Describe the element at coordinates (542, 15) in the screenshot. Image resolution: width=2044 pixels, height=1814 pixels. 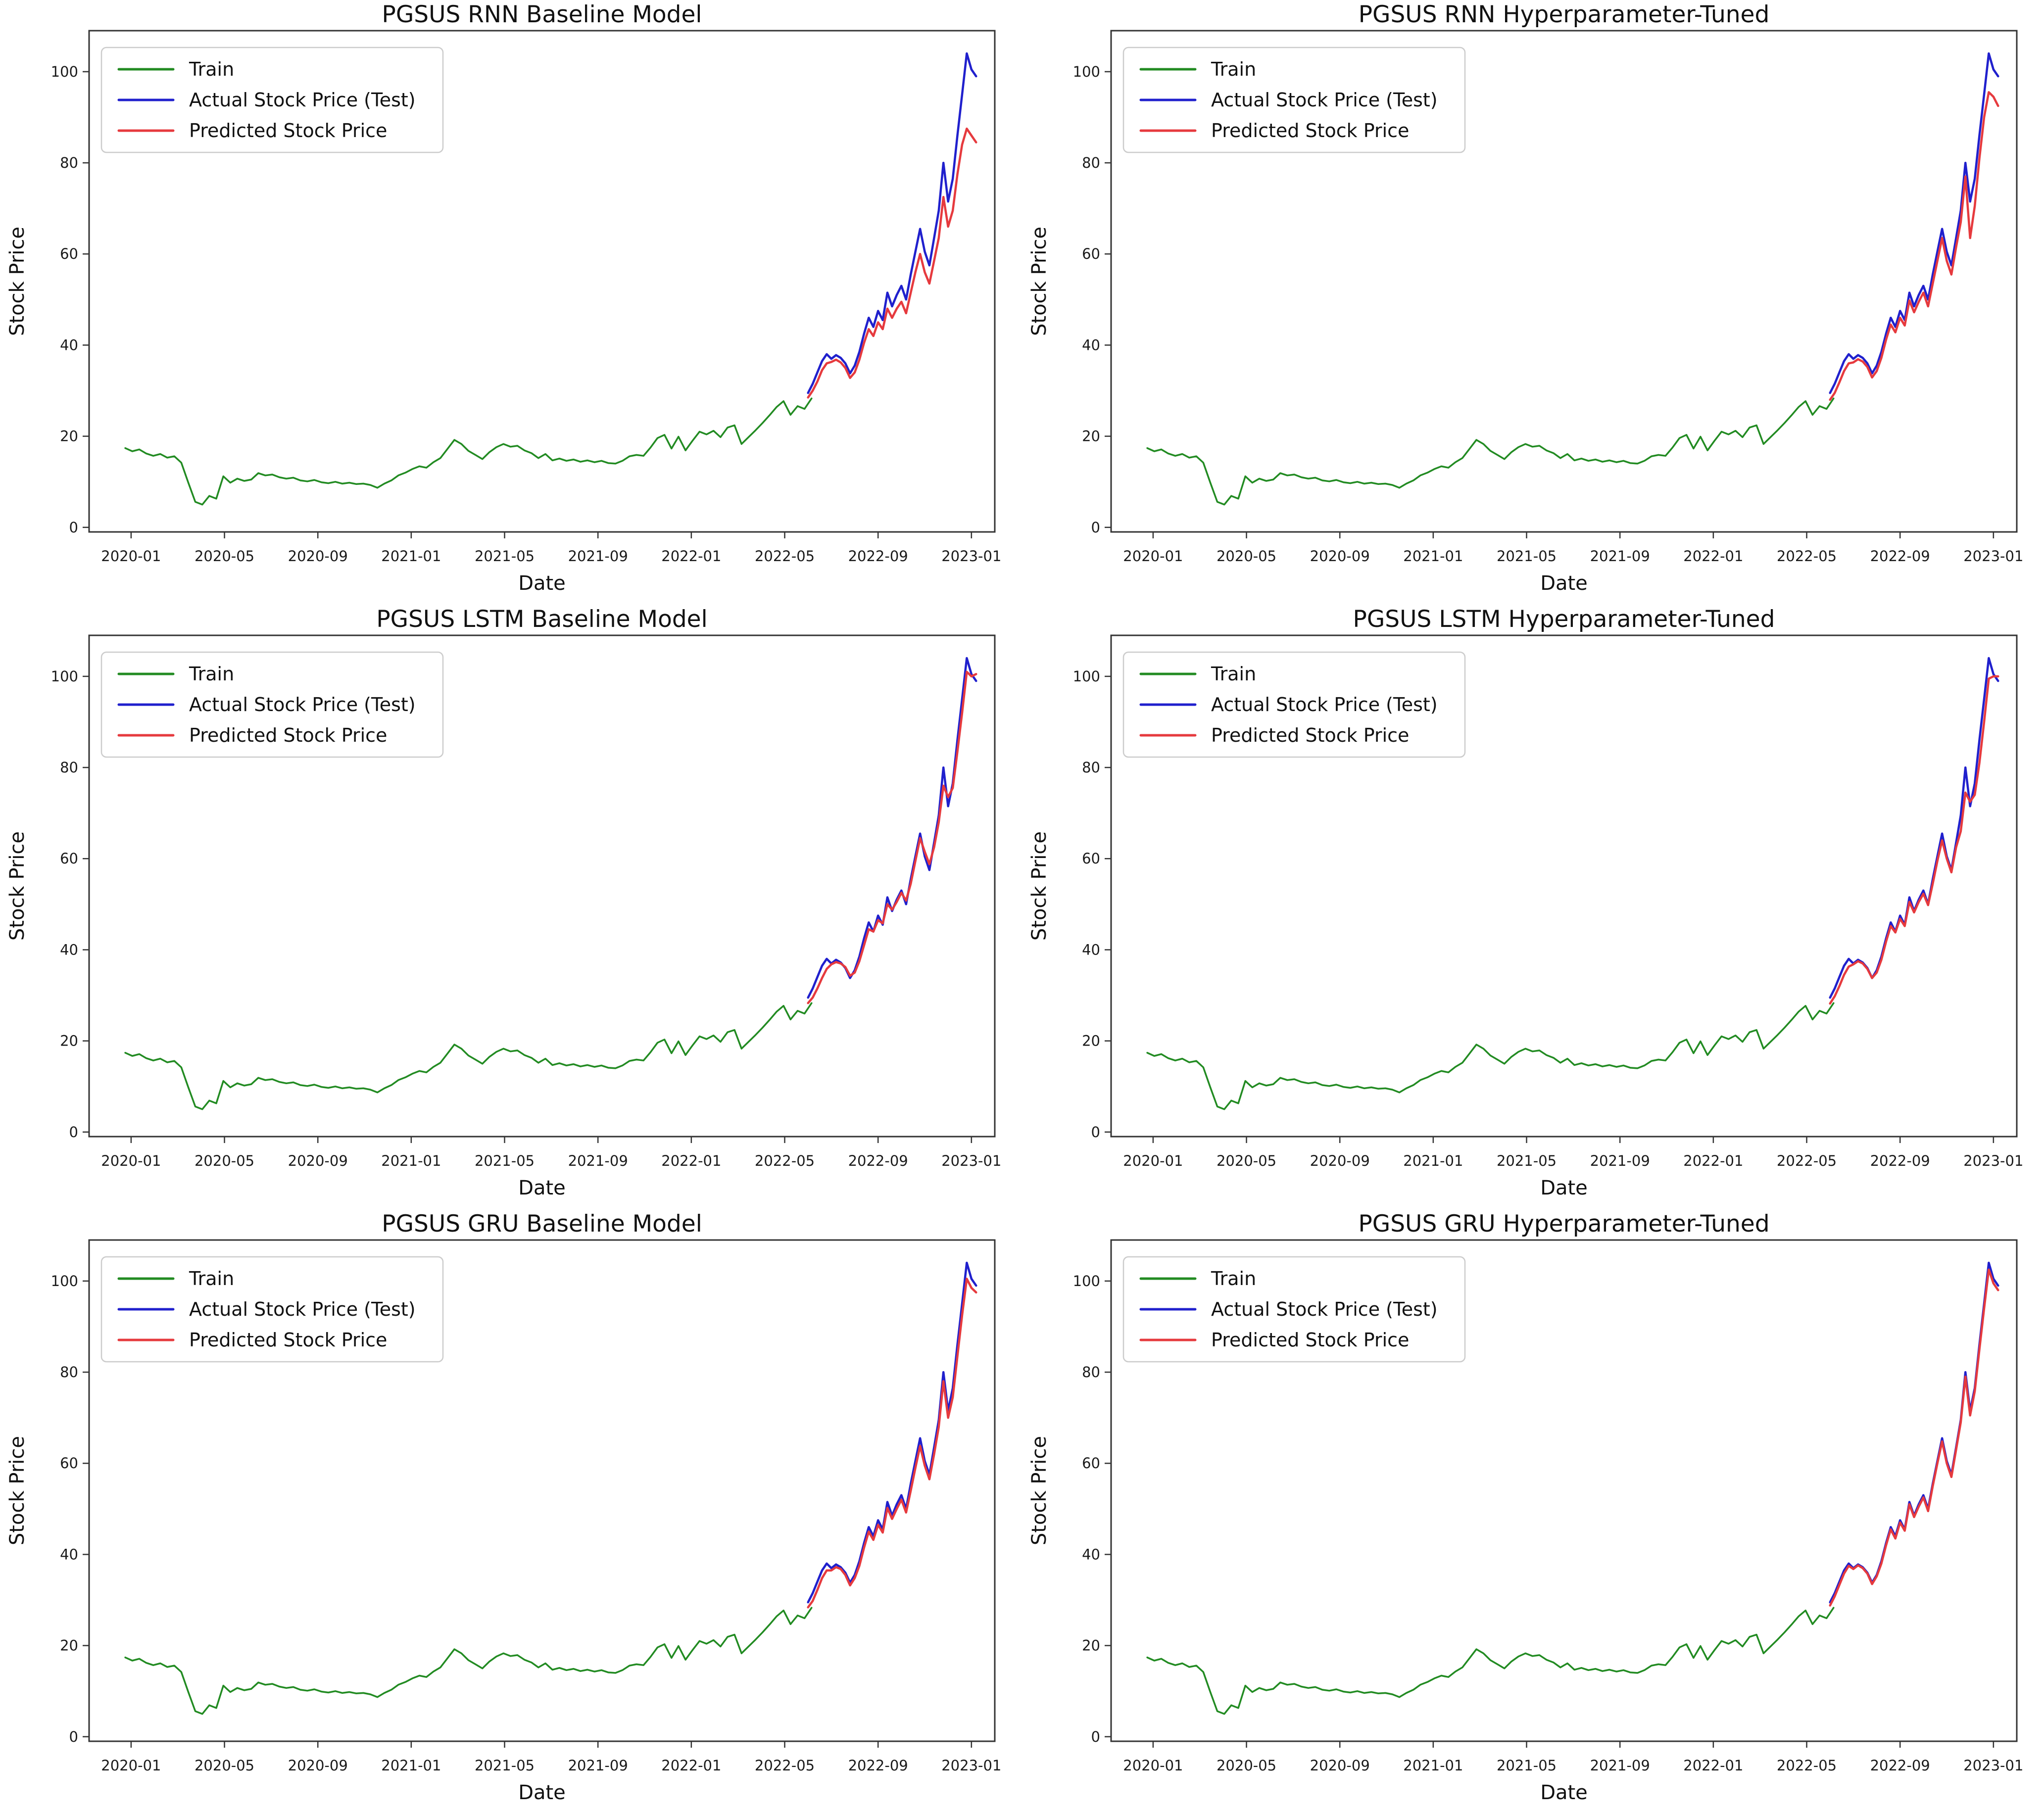
I see `chart-title: PGSUS RNN Baseline Model` at that location.